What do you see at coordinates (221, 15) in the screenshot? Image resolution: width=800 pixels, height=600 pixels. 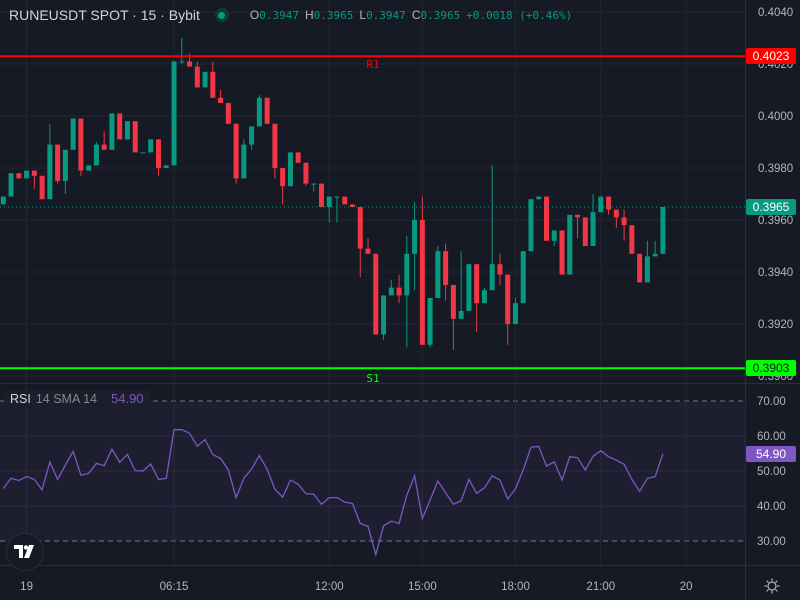 I see `market-open-dot-icon` at bounding box center [221, 15].